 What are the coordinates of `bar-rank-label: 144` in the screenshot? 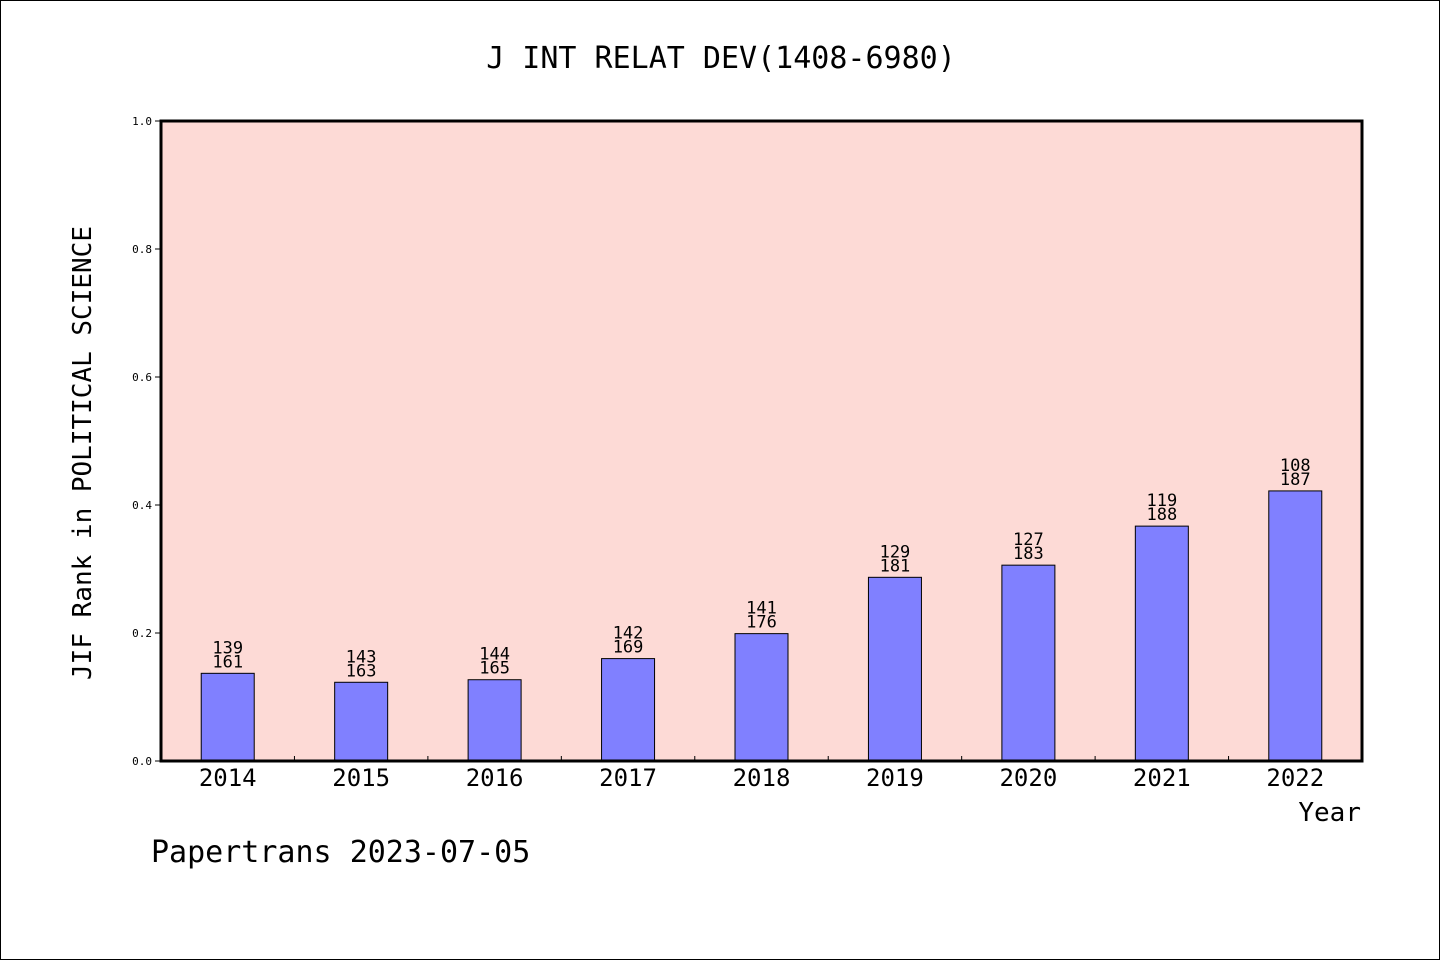 It's located at (494, 655).